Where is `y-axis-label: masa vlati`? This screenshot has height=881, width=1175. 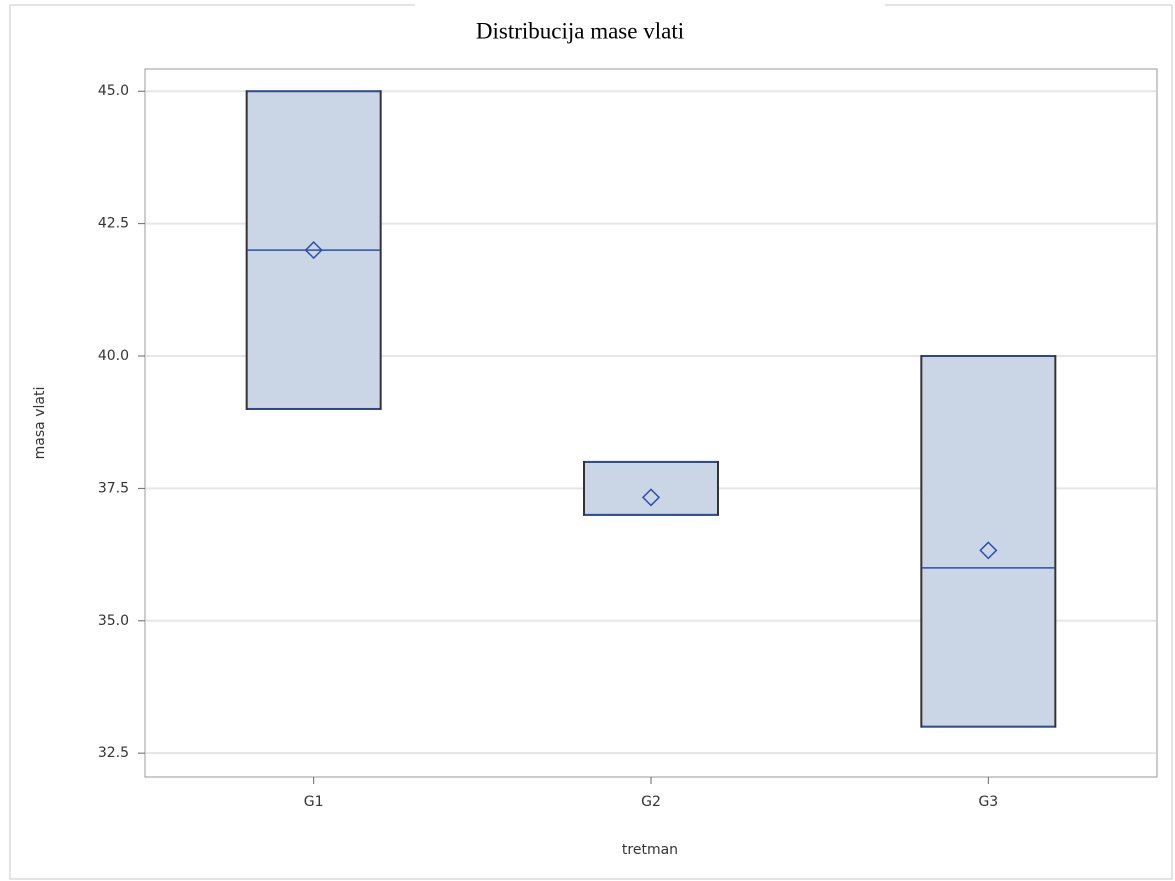 y-axis-label: masa vlati is located at coordinates (40, 423).